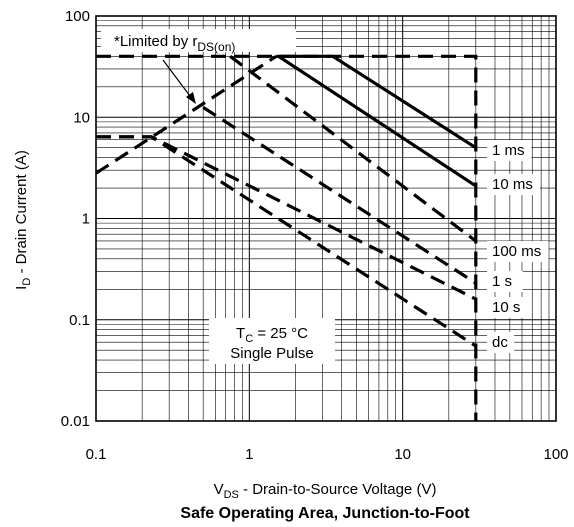  I want to click on chart-title: Safe Operating Area, Junction-to-Foot, so click(325, 513).